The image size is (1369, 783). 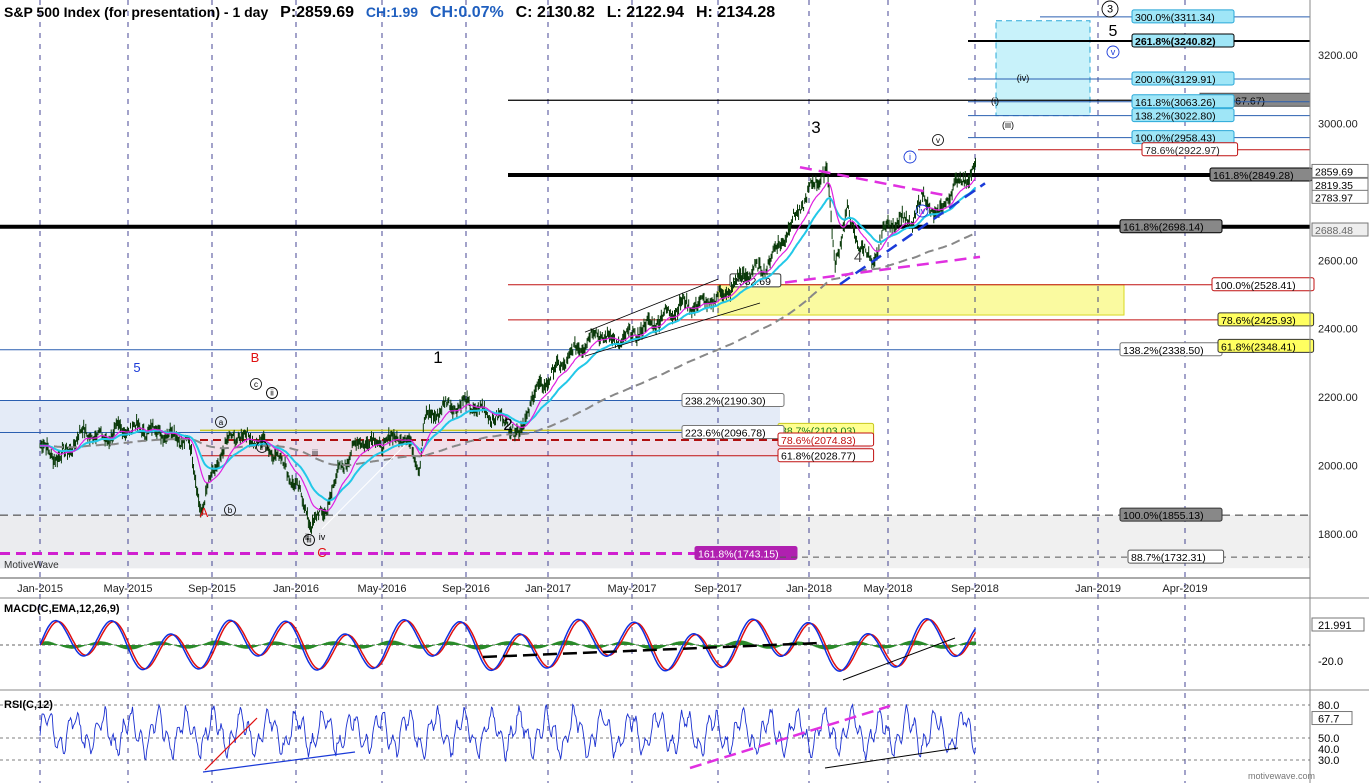 What do you see at coordinates (1098, 589) in the screenshot?
I see `x-tick-label: Jan-2019` at bounding box center [1098, 589].